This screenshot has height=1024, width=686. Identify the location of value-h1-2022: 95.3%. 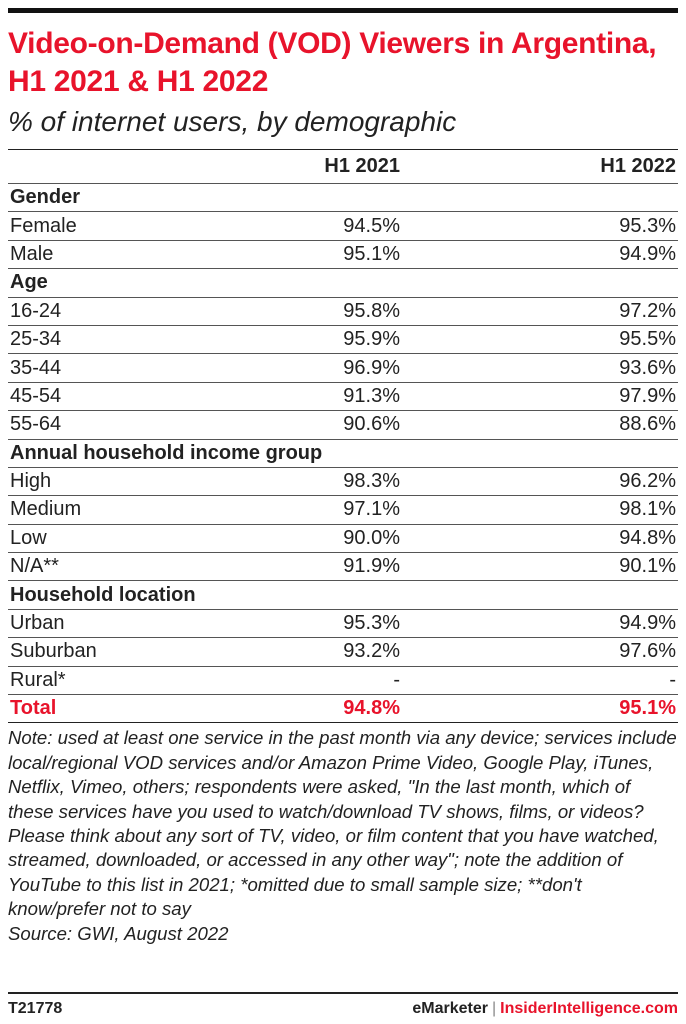
(647, 225).